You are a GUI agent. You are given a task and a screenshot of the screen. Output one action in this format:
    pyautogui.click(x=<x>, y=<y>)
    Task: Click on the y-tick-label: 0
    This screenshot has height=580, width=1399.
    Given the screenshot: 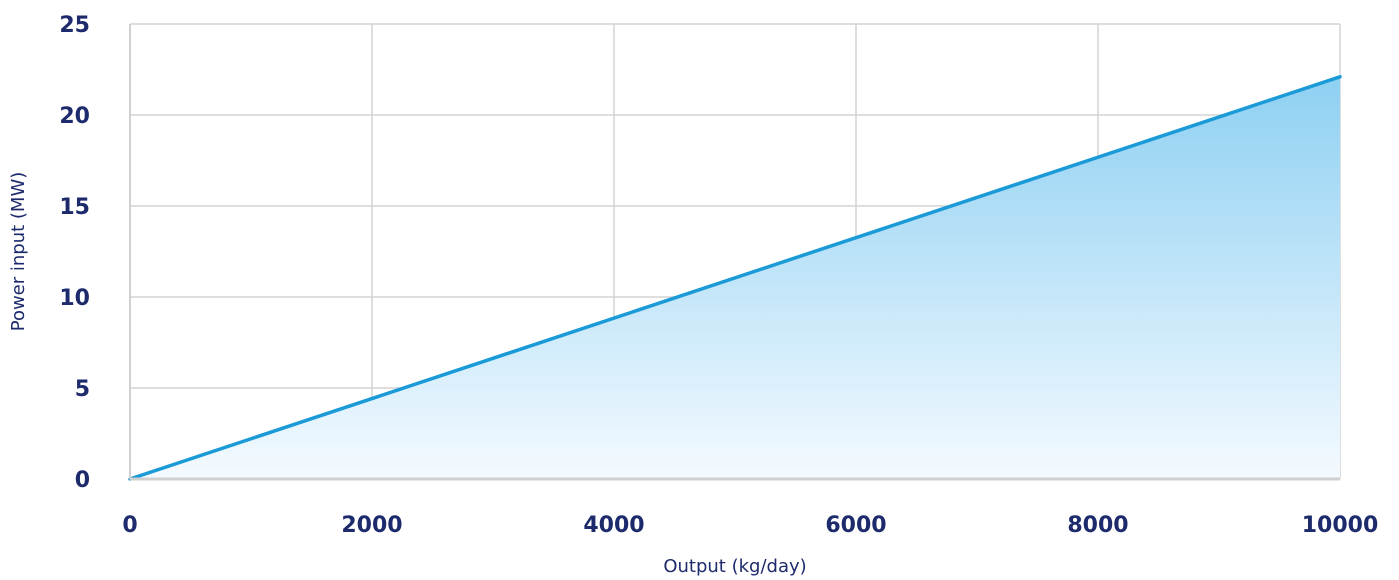 What is the action you would take?
    pyautogui.click(x=82, y=480)
    